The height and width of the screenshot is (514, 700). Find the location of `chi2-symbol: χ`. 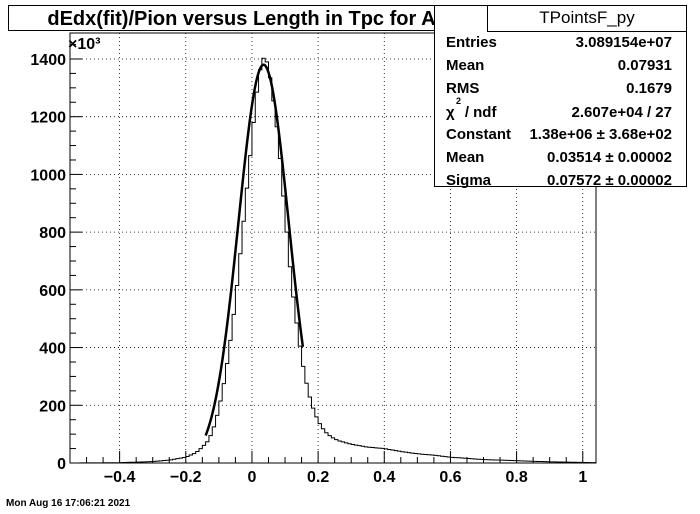

chi2-symbol: χ is located at coordinates (450, 112).